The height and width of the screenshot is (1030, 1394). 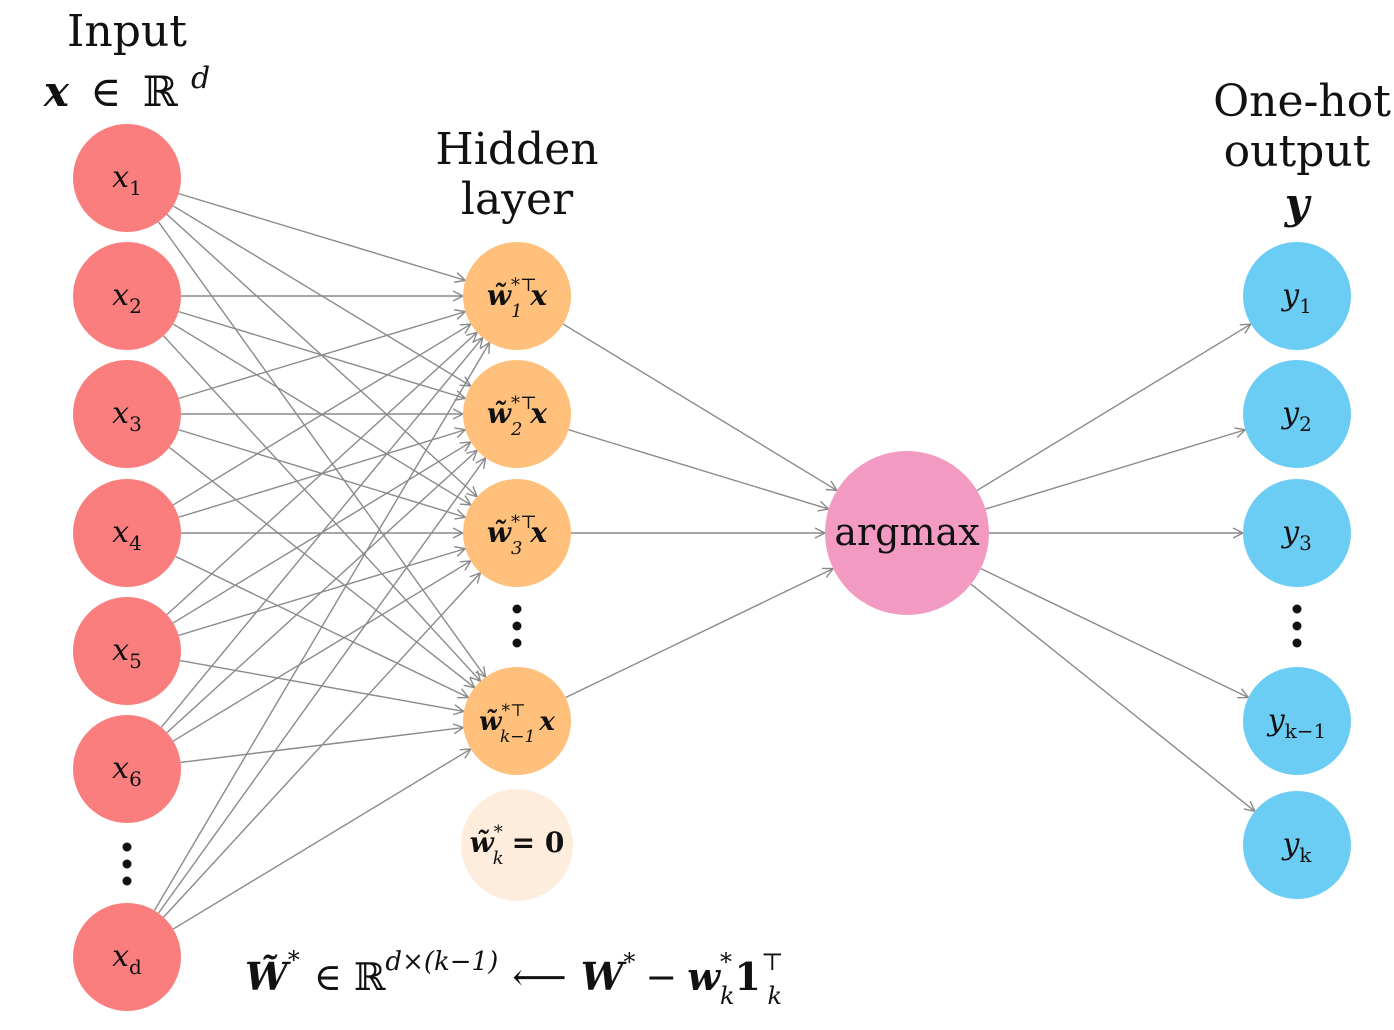 I want to click on input-layer: x1 x2 x3 x4 x5, so click(x=127, y=567).